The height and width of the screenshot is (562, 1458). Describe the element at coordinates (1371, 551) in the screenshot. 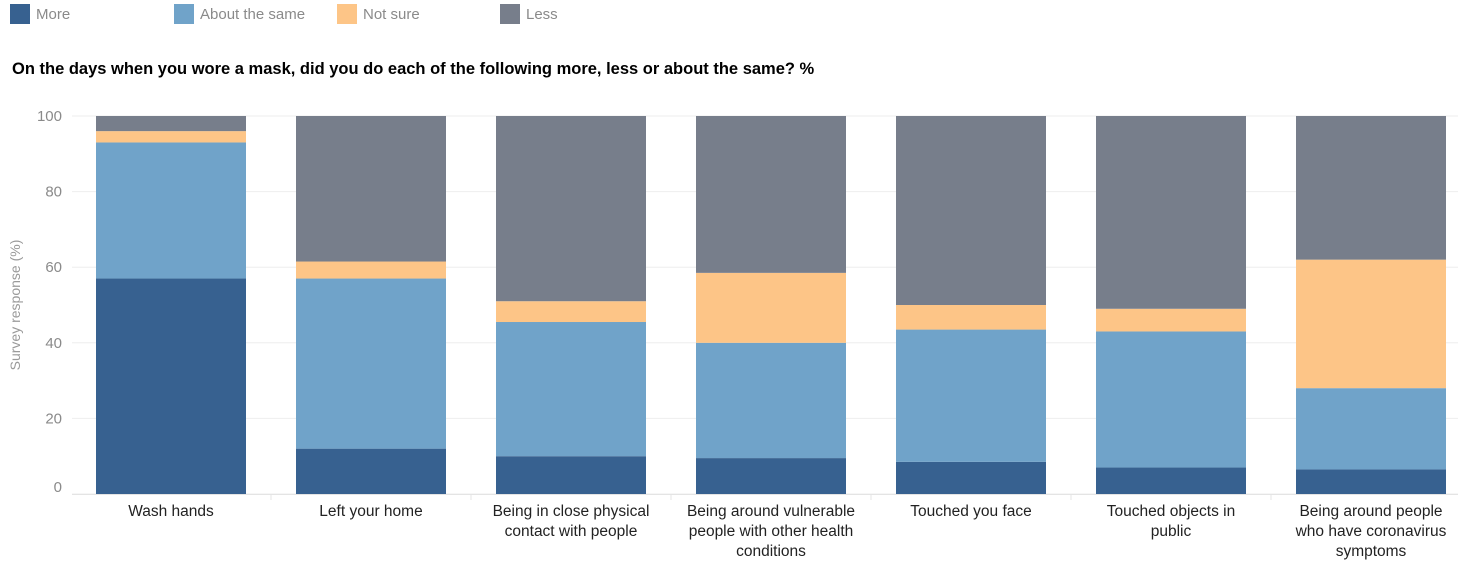

I see `x-tick-label-line: symptoms` at that location.